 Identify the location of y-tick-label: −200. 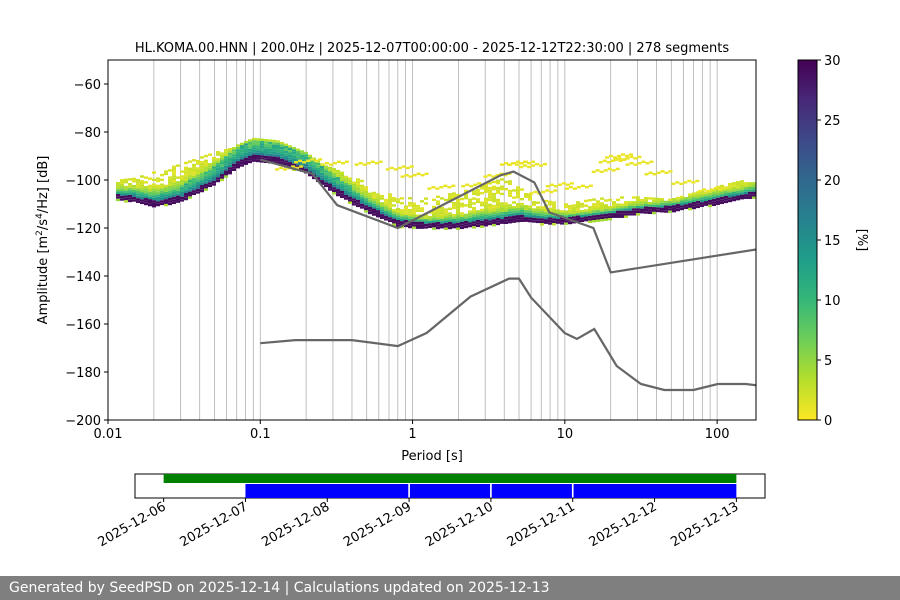
(83, 421).